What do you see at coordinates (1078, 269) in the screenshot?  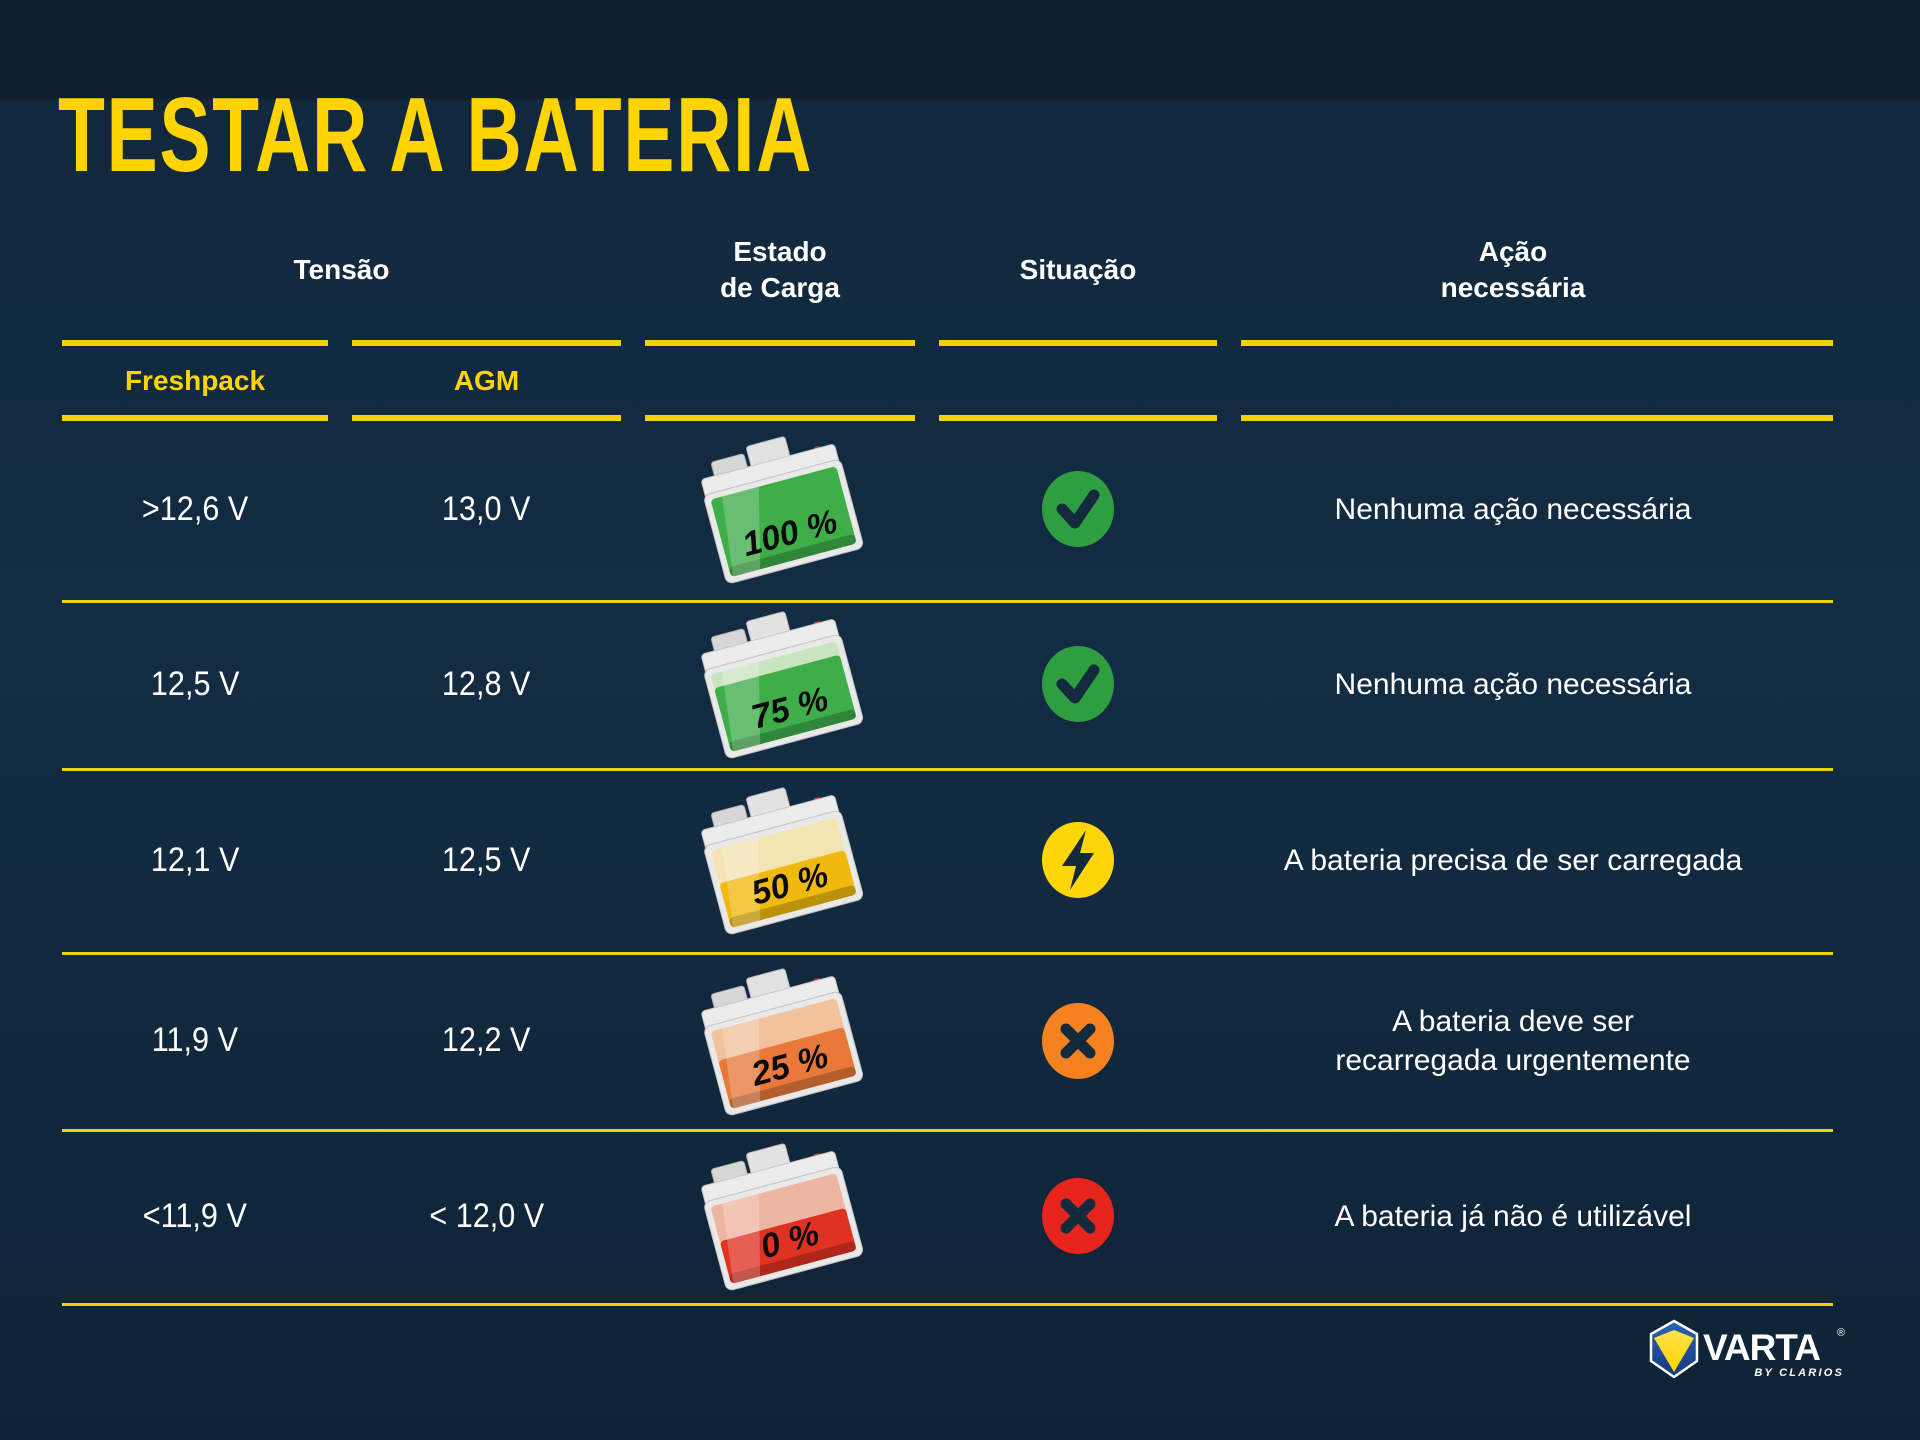 I see `header-situacao: Situação` at bounding box center [1078, 269].